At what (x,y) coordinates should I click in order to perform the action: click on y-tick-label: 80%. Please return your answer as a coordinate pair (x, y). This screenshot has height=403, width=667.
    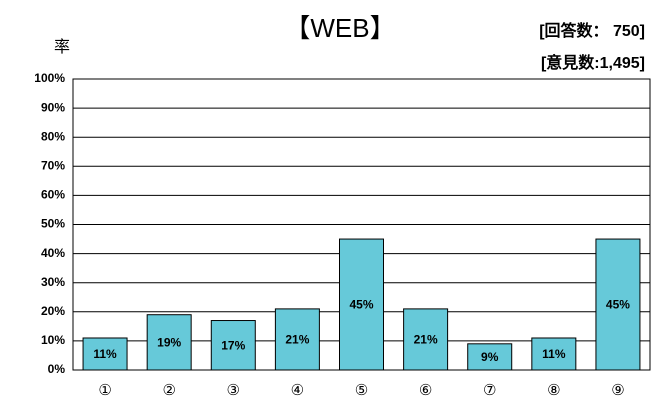
    Looking at the image, I should click on (53, 136).